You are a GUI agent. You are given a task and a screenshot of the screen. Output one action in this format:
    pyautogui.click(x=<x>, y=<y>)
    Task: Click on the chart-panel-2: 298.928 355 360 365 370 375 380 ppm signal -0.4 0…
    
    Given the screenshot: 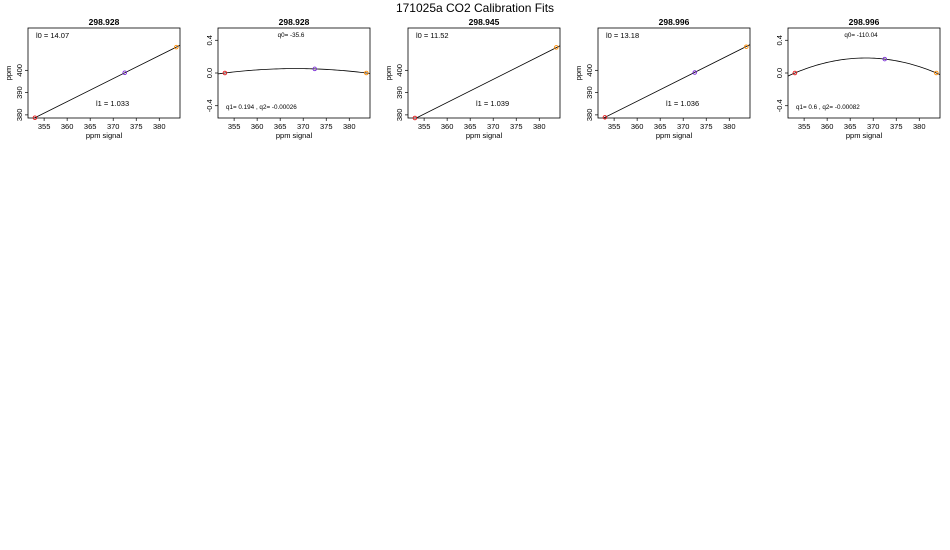 What is the action you would take?
    pyautogui.click(x=288, y=78)
    